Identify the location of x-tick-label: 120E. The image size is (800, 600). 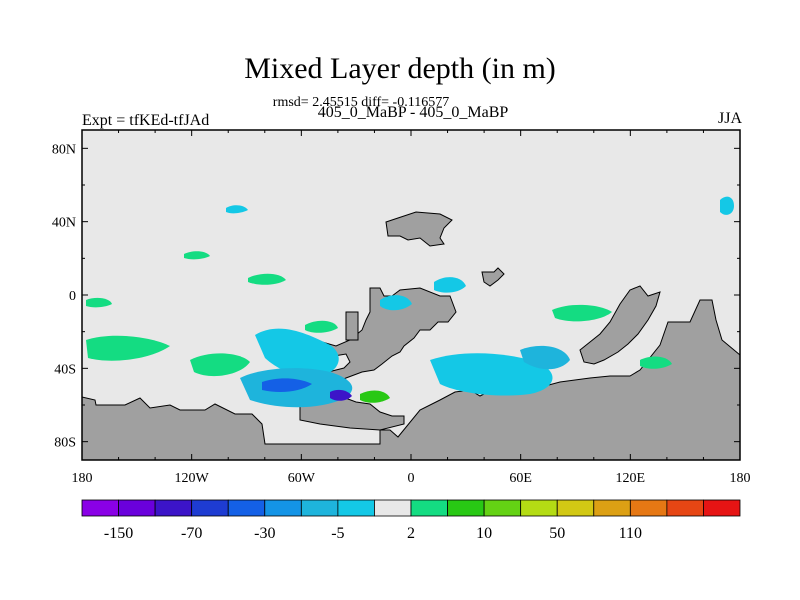
(631, 478).